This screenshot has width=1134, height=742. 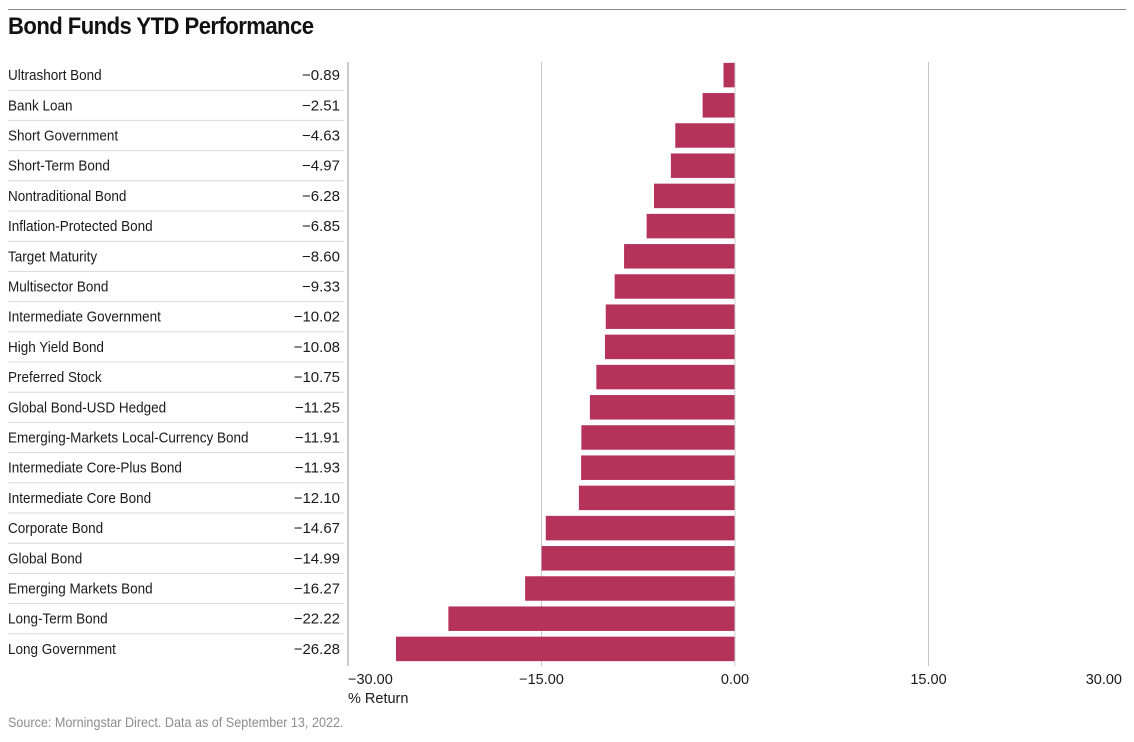 What do you see at coordinates (317, 528) in the screenshot?
I see `value-label: −14.67` at bounding box center [317, 528].